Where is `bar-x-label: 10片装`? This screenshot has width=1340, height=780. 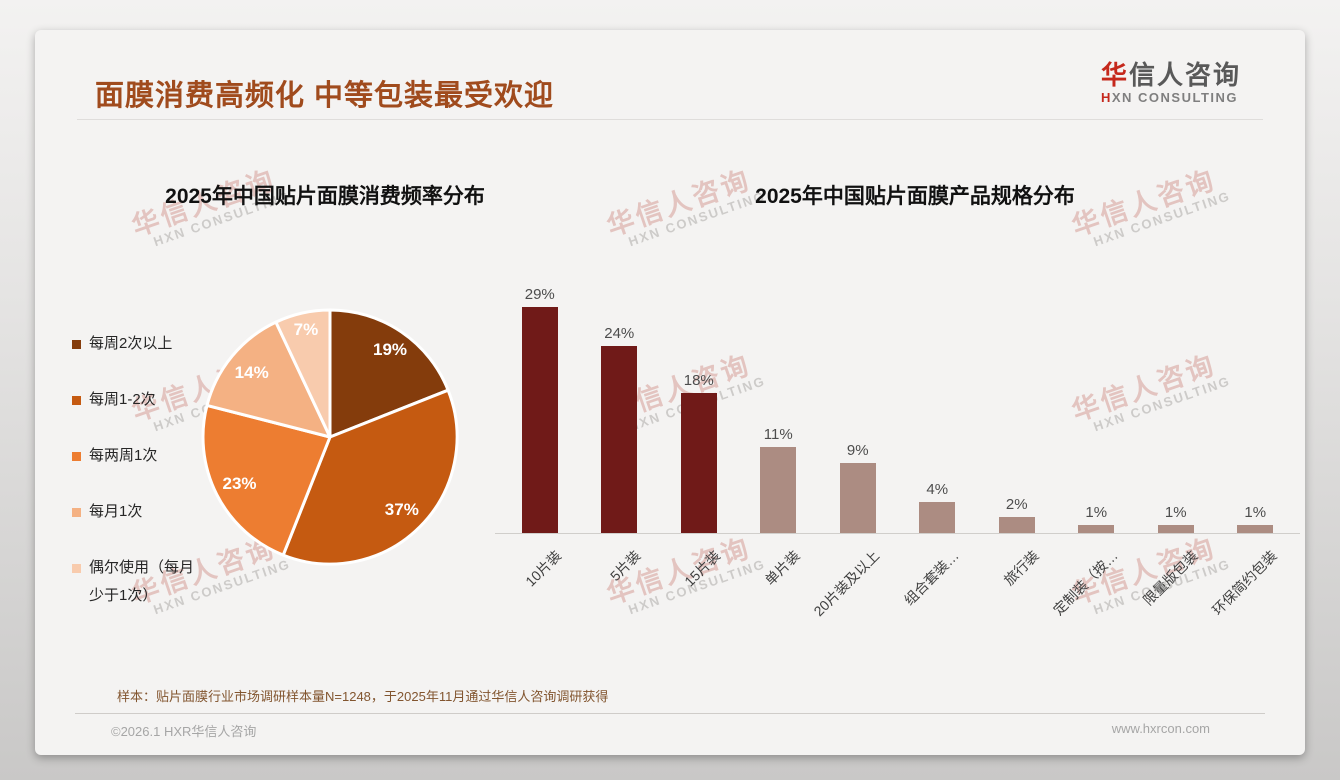
bar-x-label: 10片装 is located at coordinates (543, 568).